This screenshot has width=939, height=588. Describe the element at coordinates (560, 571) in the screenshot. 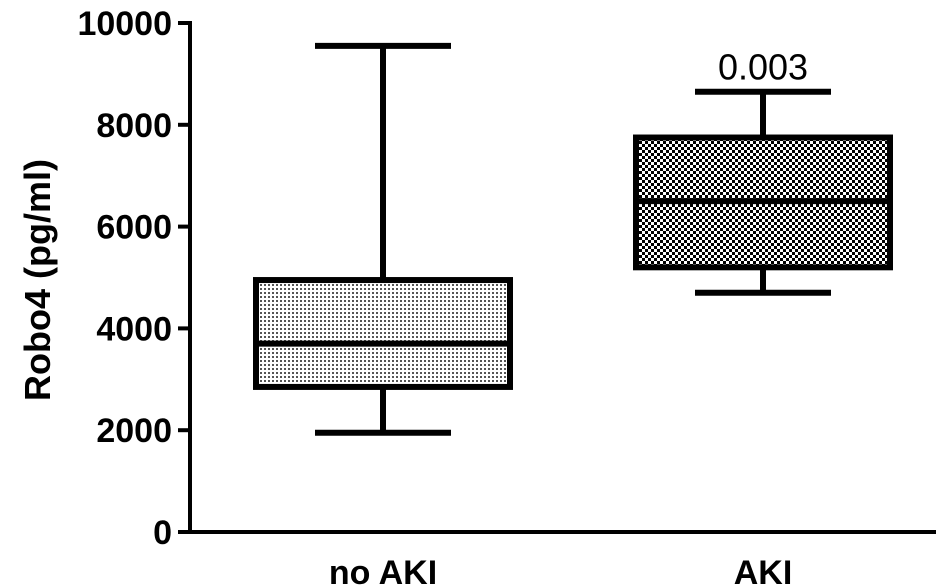

I see `x-tick-labels: no AKI AKI` at that location.